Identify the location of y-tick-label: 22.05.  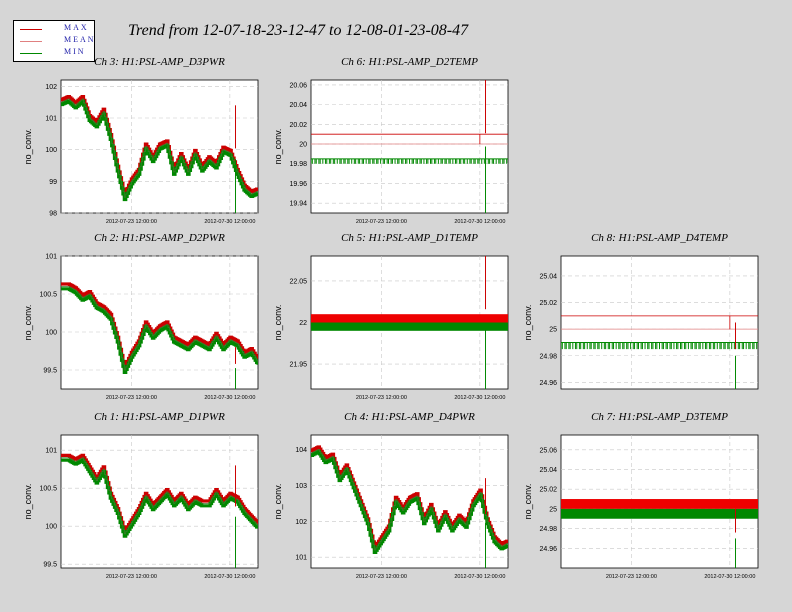
(298, 281).